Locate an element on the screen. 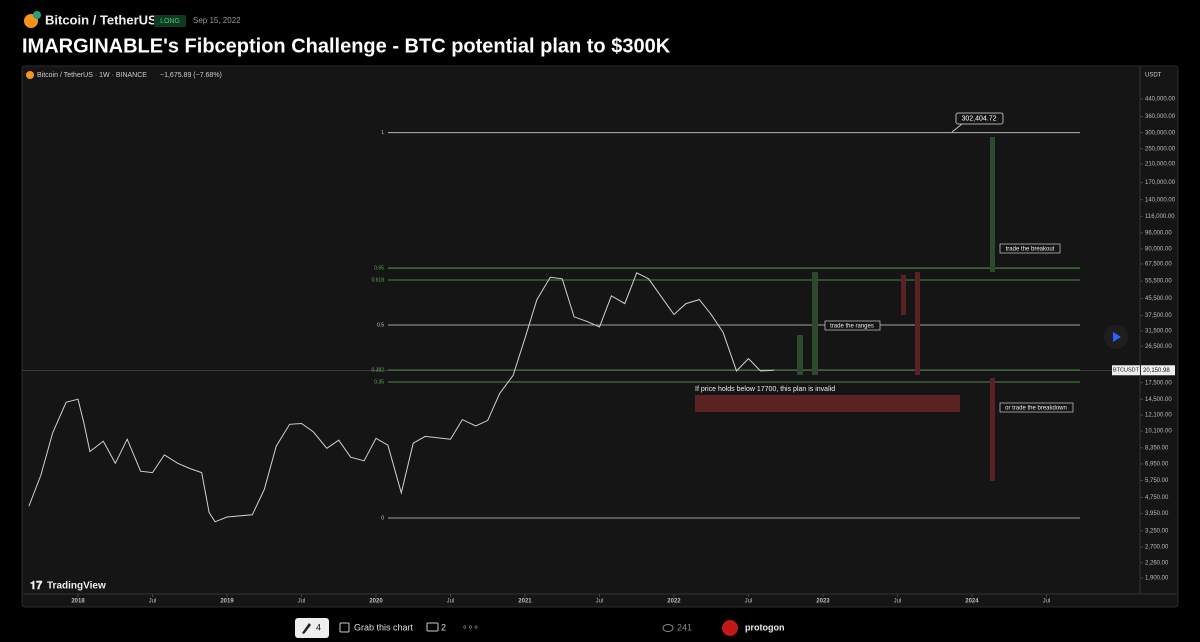 The image size is (1200, 642). target-label: 302,404.72 is located at coordinates (978, 118).